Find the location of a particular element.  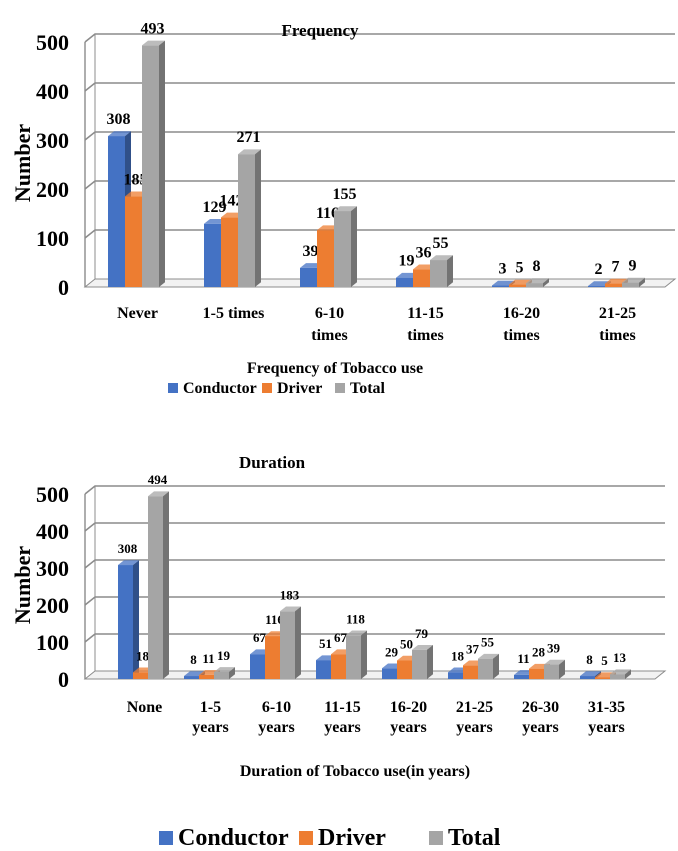

data-label: 79 is located at coordinates (422, 633).